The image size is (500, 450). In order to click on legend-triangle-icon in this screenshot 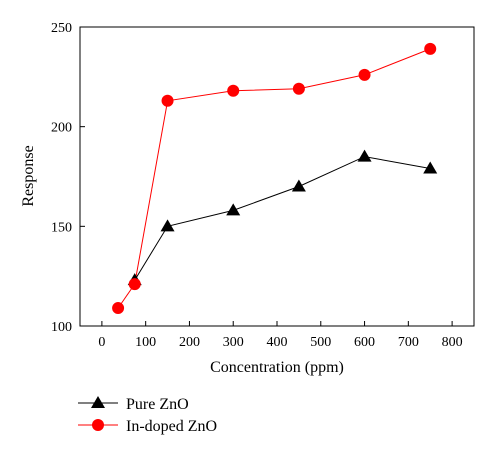, I will do `click(98, 402)`.